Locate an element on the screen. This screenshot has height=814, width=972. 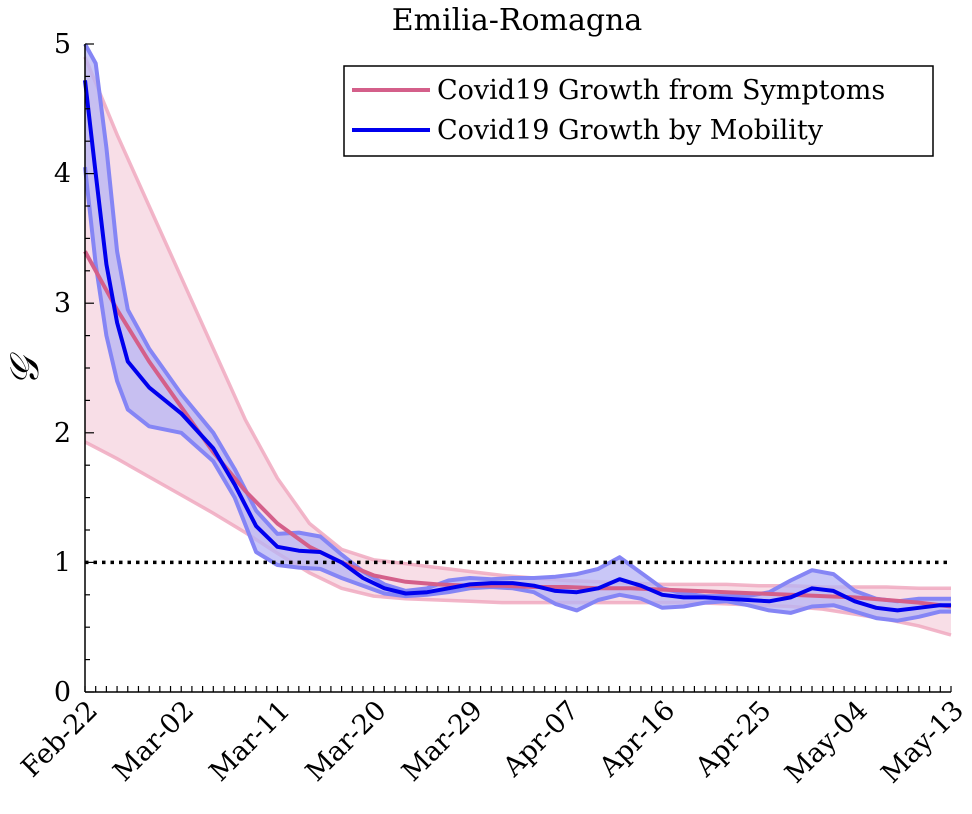
y-tick-label: 0 is located at coordinates (62, 692).